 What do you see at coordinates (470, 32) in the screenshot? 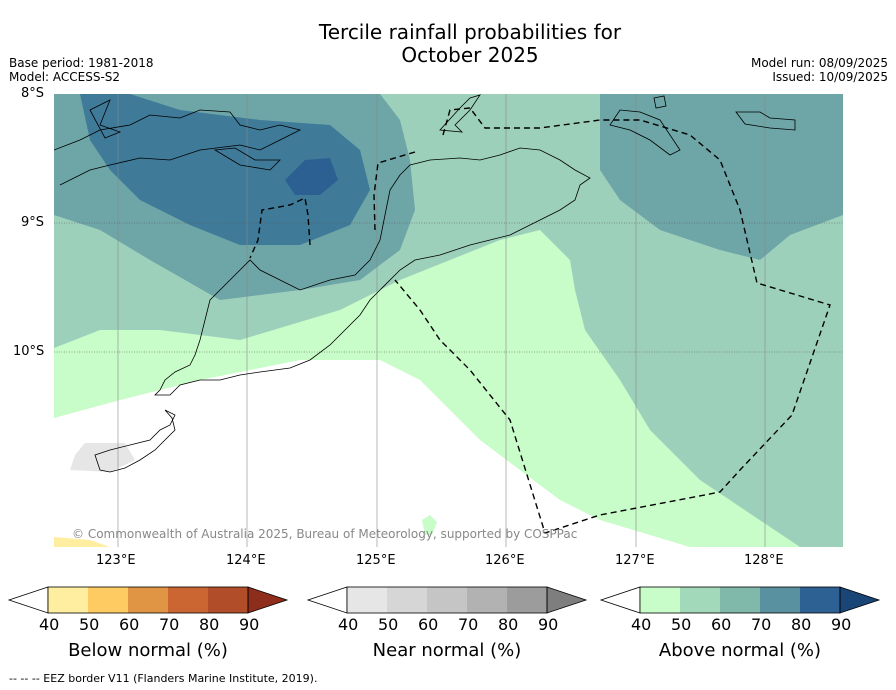
I see `map-title-line1: Tercile rainfall probabilities for` at bounding box center [470, 32].